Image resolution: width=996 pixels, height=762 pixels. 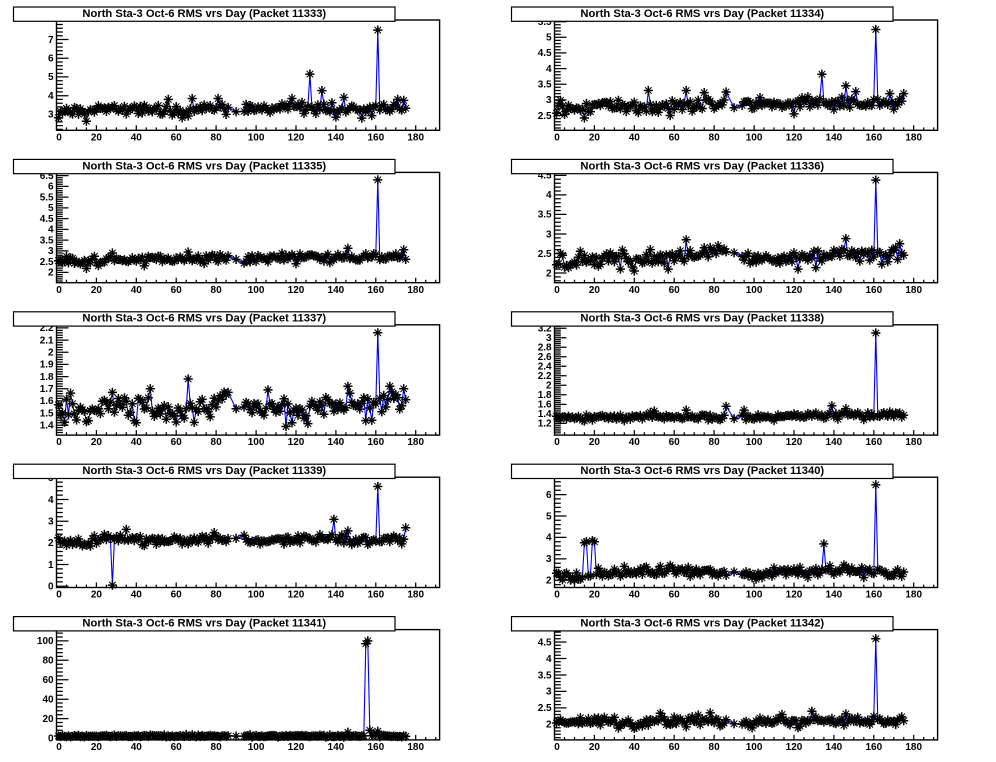 What do you see at coordinates (47, 413) in the screenshot?
I see `svg-text: 1.5` at bounding box center [47, 413].